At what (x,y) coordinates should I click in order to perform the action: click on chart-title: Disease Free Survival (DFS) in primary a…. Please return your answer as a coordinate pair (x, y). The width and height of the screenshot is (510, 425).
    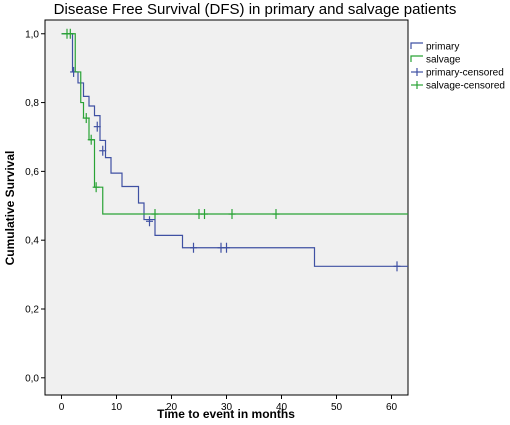
    Looking at the image, I should click on (255, 9).